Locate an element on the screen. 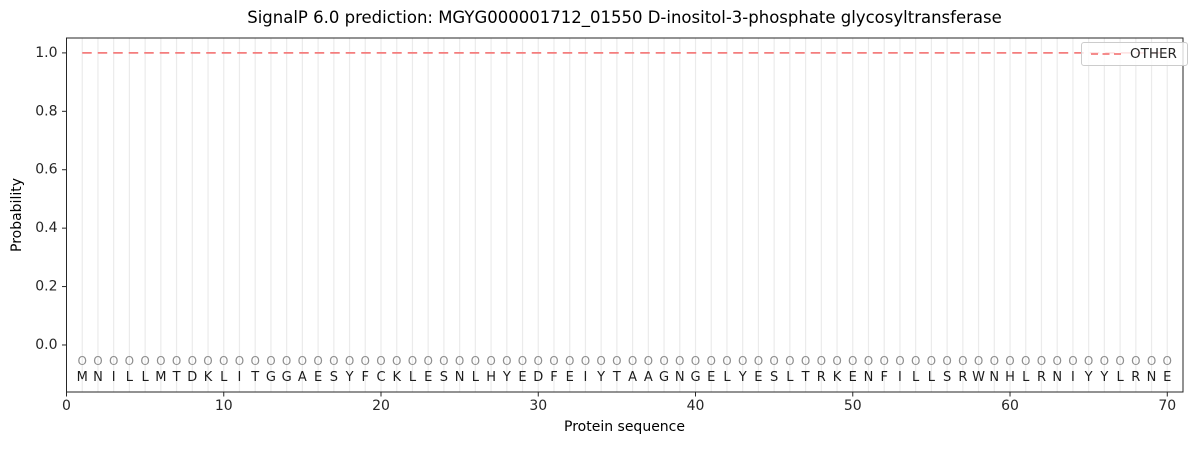 This screenshot has width=1200, height=450. x-tick-label: 50 is located at coordinates (853, 406).